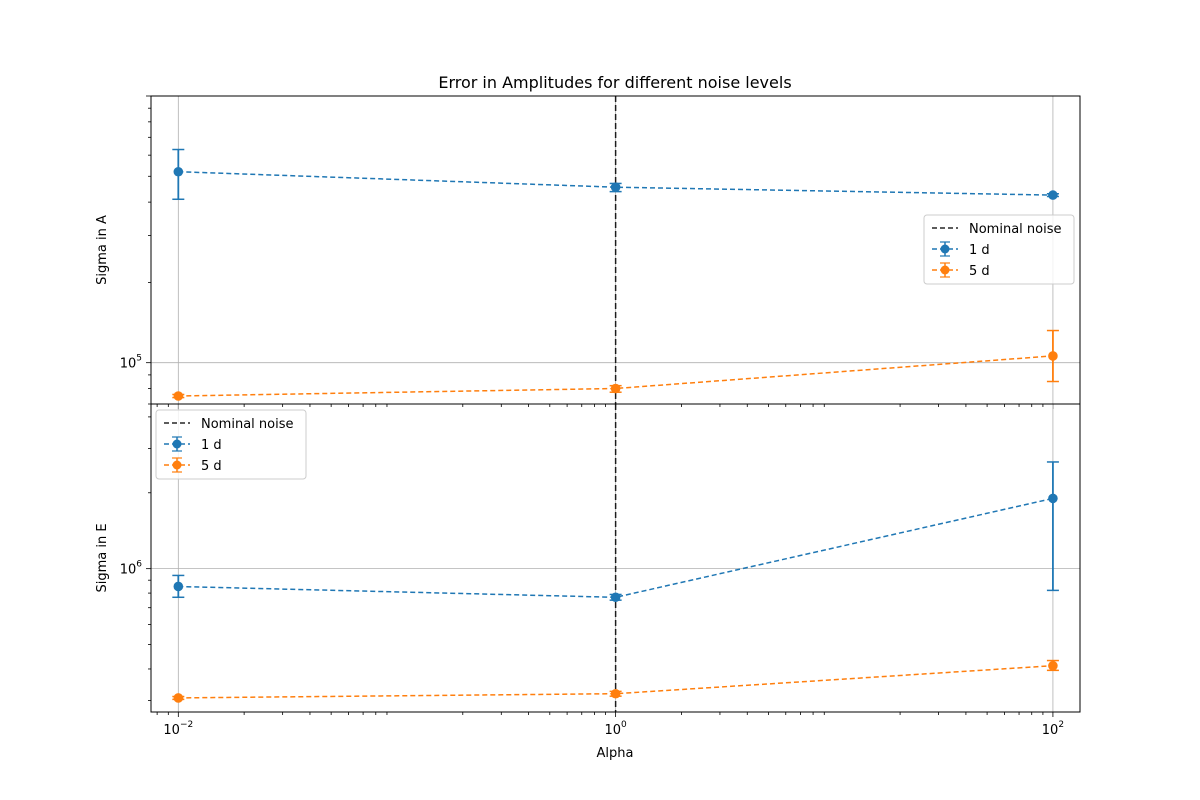 This screenshot has height=800, width=1200. Describe the element at coordinates (178, 729) in the screenshot. I see `x-tick-label: 10⁻²` at that location.